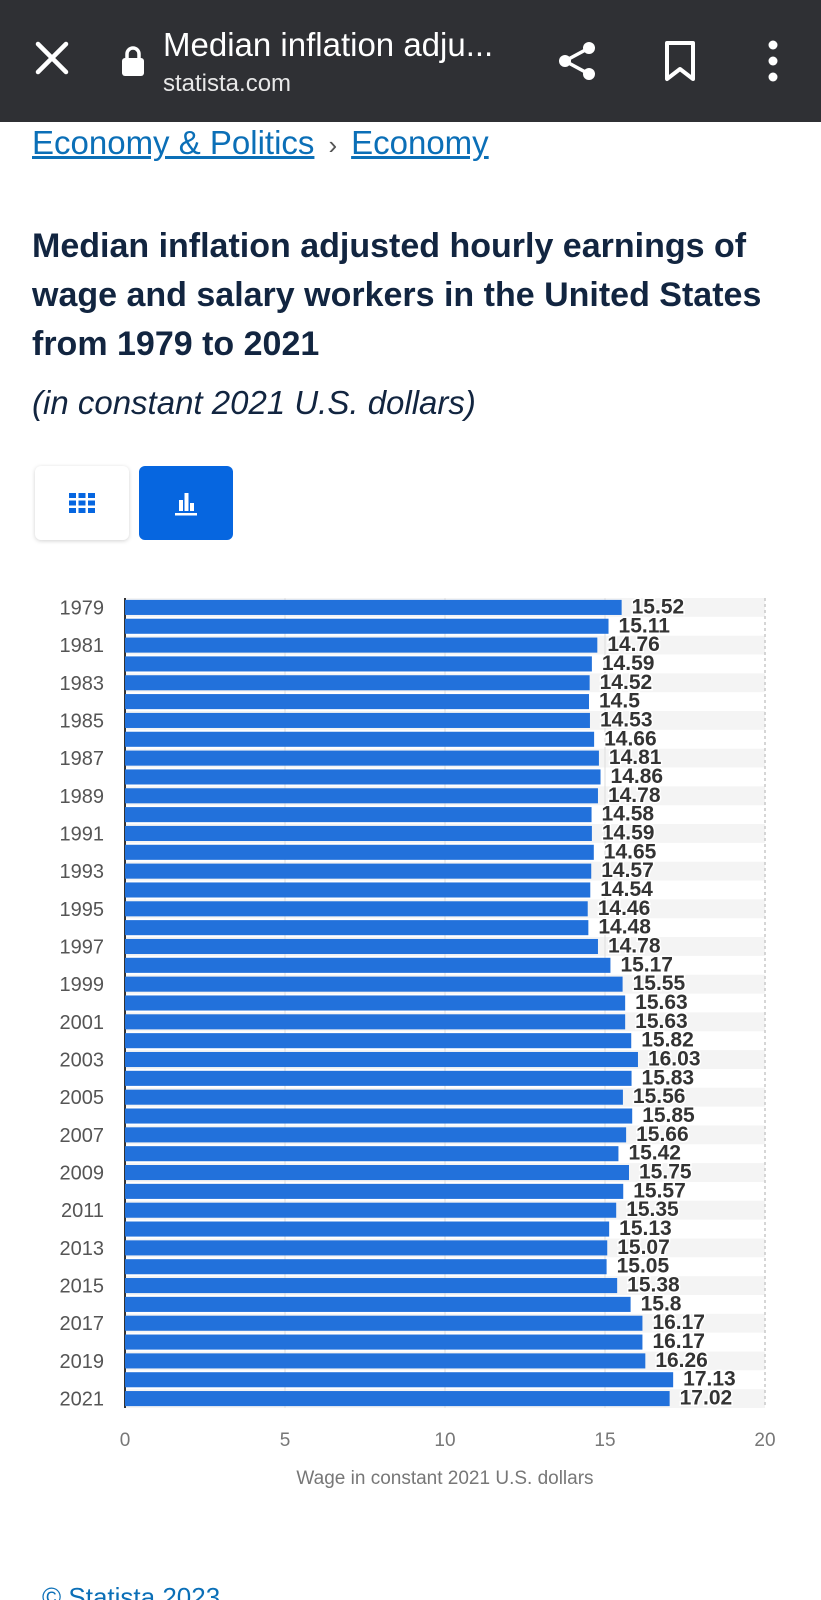  Describe the element at coordinates (674, 1059) in the screenshot. I see `bar-value-label: 16.03` at that location.